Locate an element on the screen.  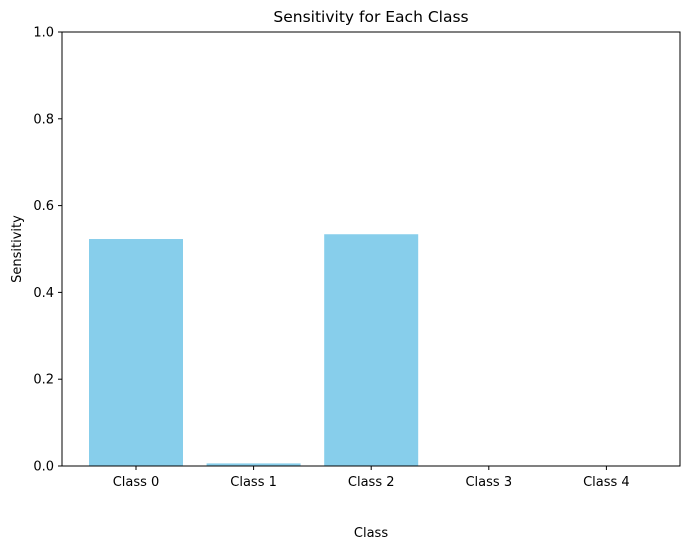
x-tick-label: Class 3 is located at coordinates (488, 482).